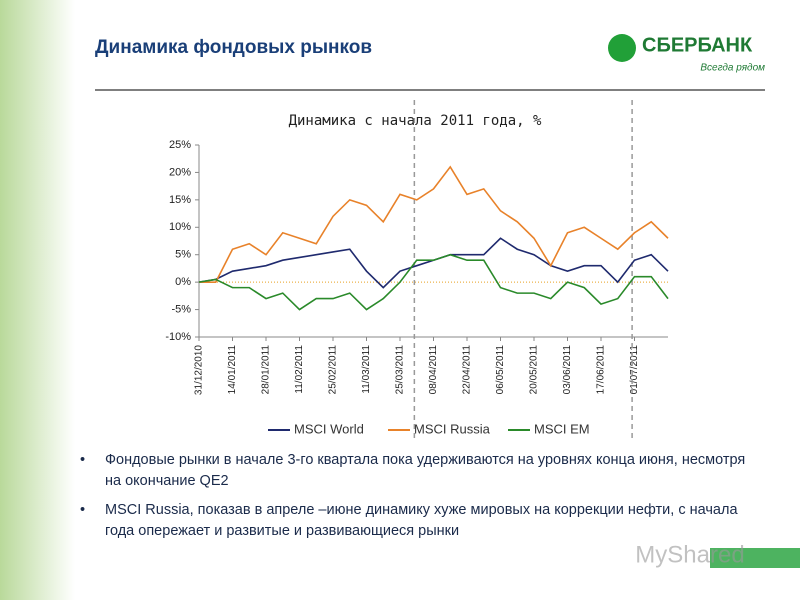  What do you see at coordinates (732, 68) in the screenshot?
I see `logo-slogan: Всегда рядом` at bounding box center [732, 68].